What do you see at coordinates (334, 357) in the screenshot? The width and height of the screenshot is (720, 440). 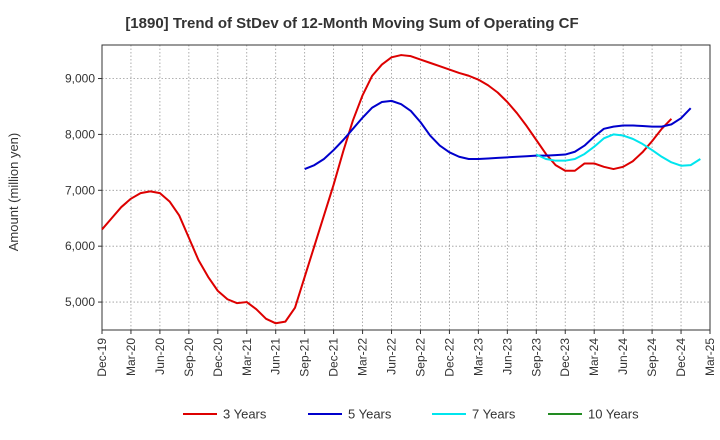 I see `x-tick-label: Dec-21` at bounding box center [334, 357].